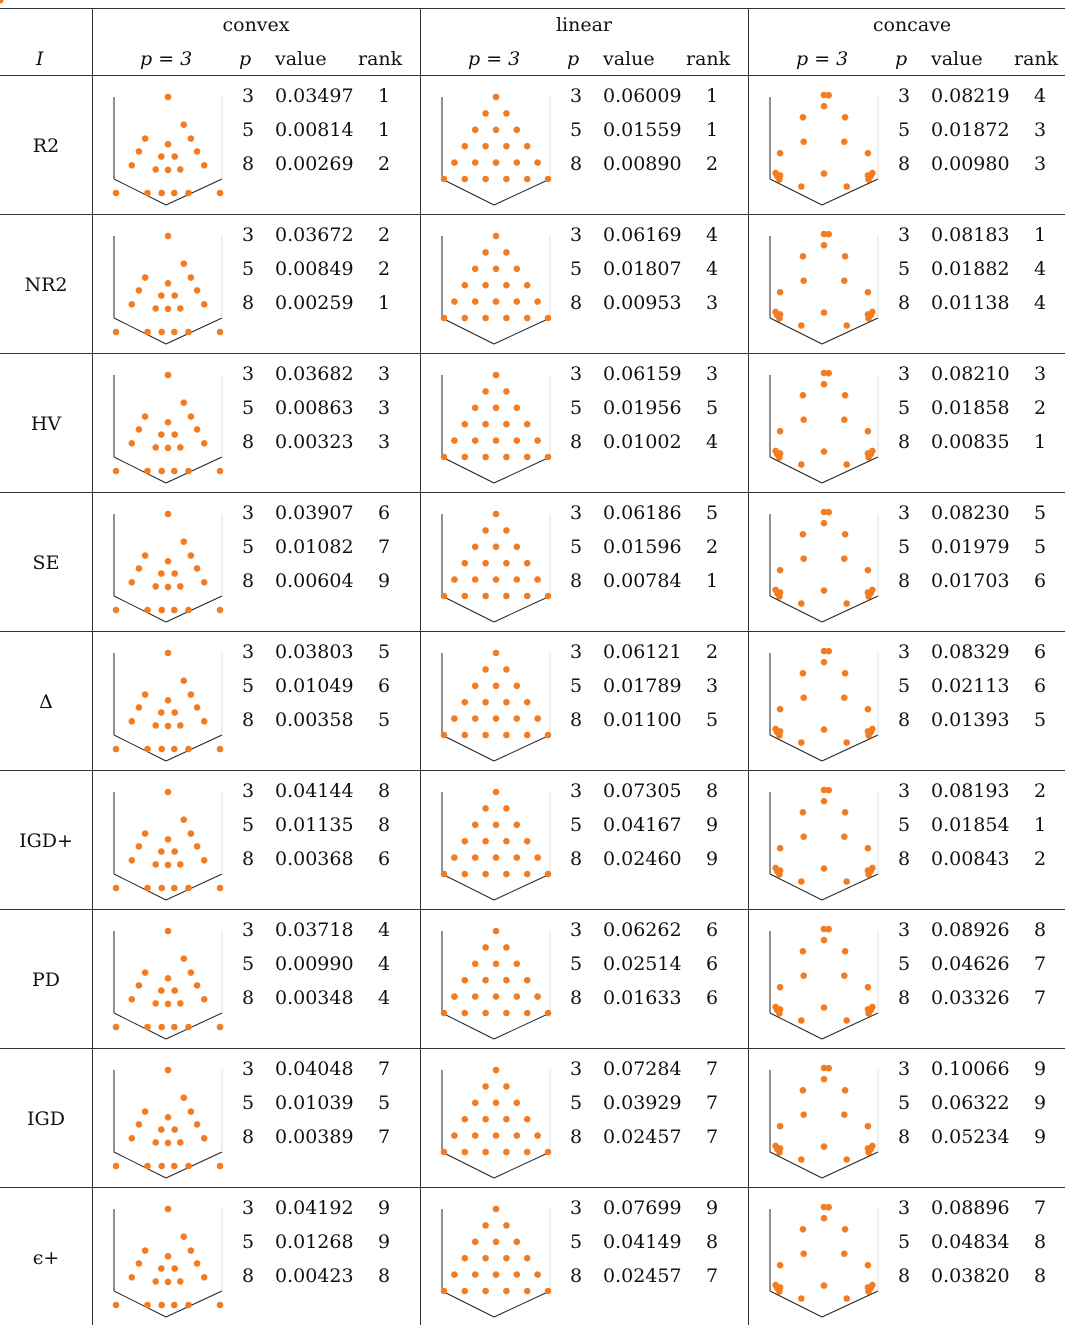 The height and width of the screenshot is (1325, 1065). What do you see at coordinates (642, 374) in the screenshot?
I see `metric-value: 0.06159` at bounding box center [642, 374].